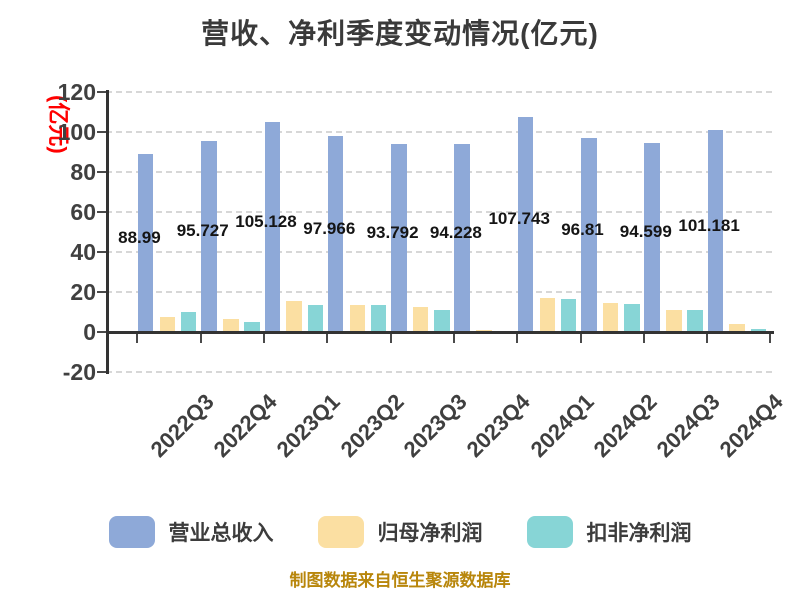 Image resolution: width=800 pixels, height=600 pixels. I want to click on legend-item-revenue: 营业总收入, so click(191, 532).